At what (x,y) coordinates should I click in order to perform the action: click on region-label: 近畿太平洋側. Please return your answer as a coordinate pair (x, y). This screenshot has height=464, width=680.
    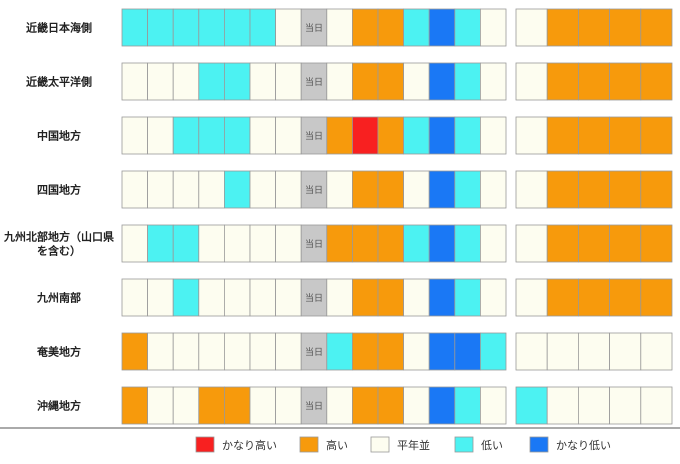
    Looking at the image, I should click on (59, 82).